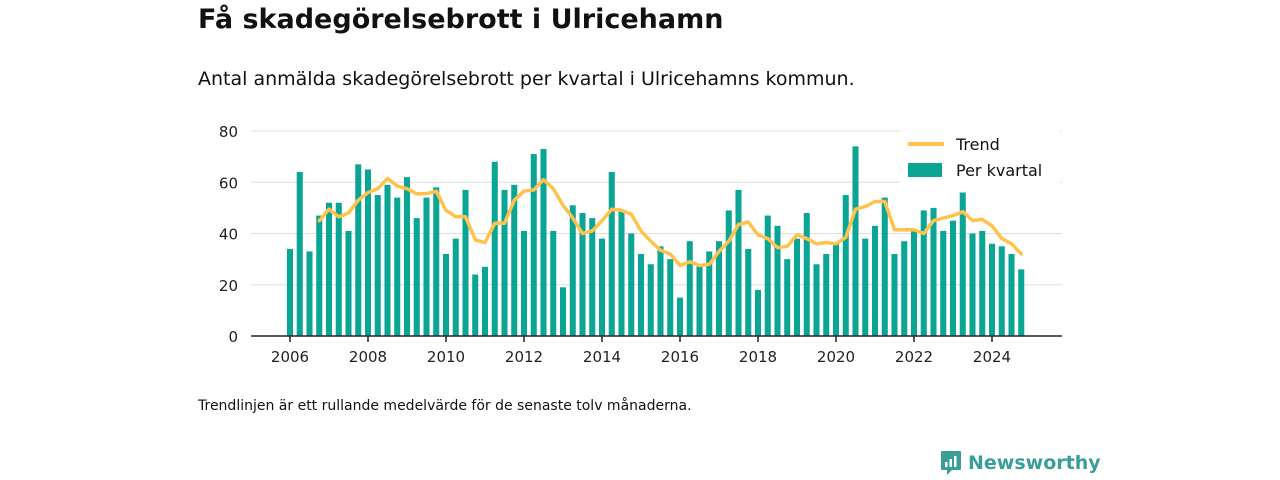  I want to click on x-tick-label-2012: 2012, so click(524, 357).